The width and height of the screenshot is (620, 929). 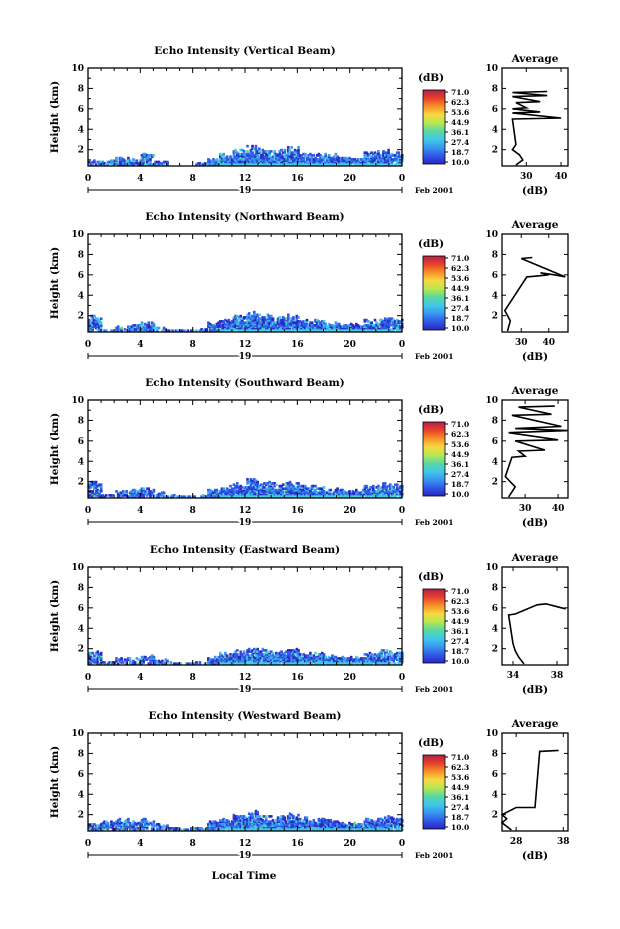 What do you see at coordinates (244, 217) in the screenshot?
I see `panel-title: Echo Intensity (Northward Beam)` at bounding box center [244, 217].